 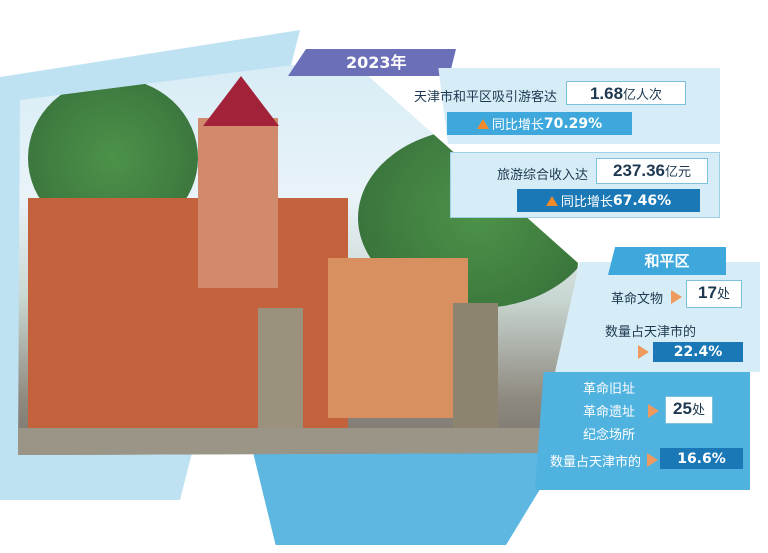 I want to click on tourists-growth: 70.29%, so click(x=573, y=123).